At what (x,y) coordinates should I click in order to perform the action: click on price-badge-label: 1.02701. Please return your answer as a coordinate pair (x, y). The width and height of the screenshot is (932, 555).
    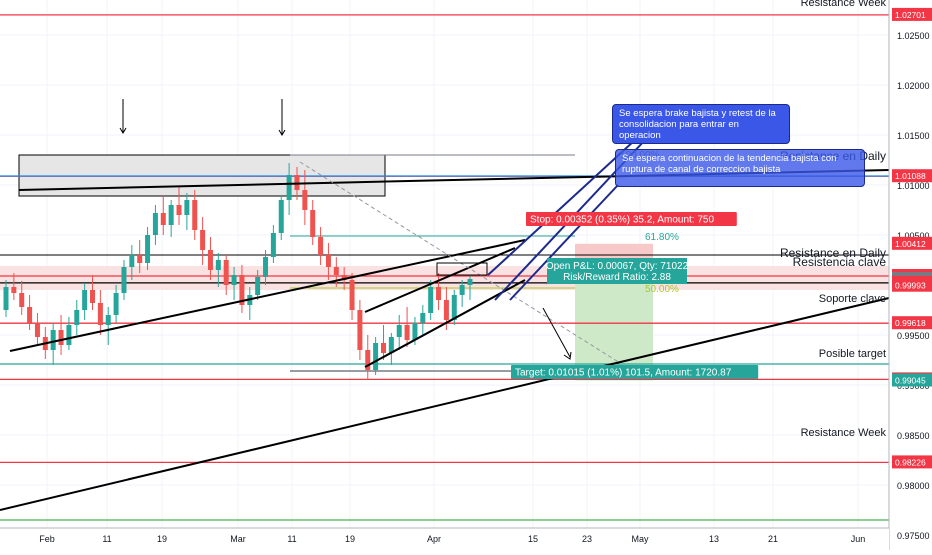
    Looking at the image, I should click on (910, 15).